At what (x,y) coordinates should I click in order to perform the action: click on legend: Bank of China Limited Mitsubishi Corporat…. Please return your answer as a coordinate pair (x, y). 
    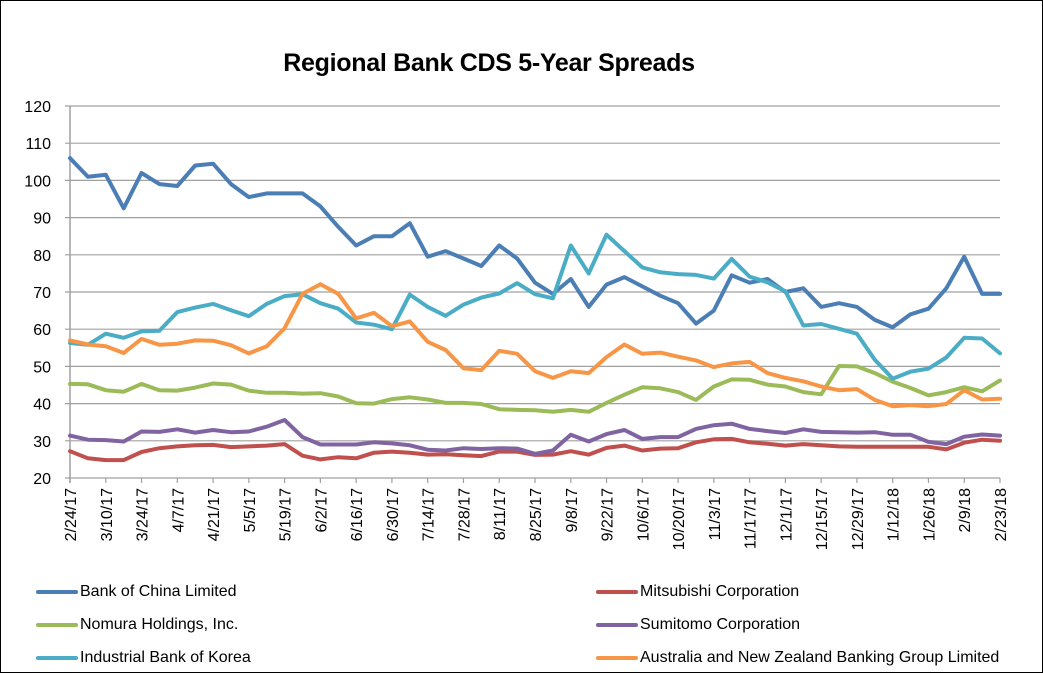
    Looking at the image, I should click on (522, 625).